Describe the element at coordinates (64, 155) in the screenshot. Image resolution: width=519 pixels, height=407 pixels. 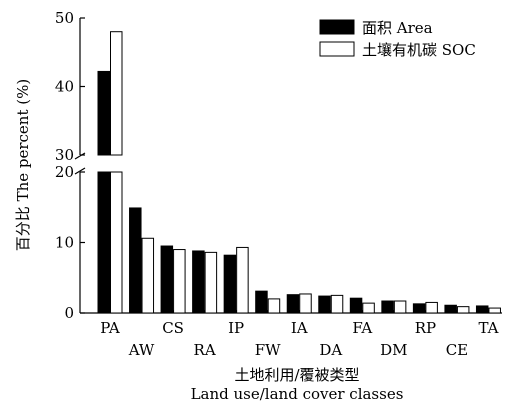
I see `y-tick-label: 30` at that location.